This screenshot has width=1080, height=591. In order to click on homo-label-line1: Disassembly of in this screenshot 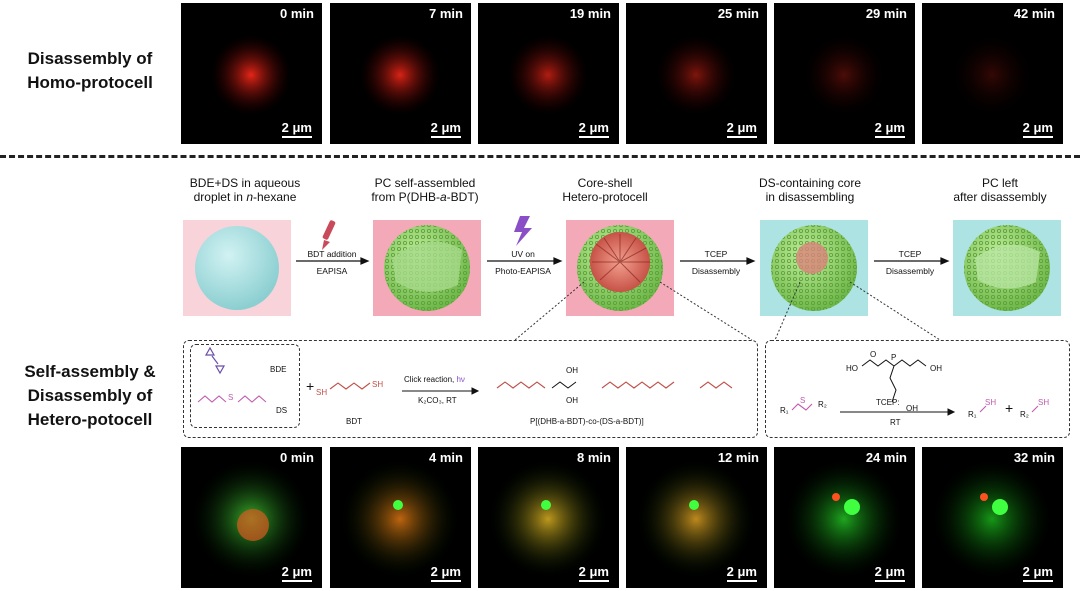, I will do `click(90, 58)`.